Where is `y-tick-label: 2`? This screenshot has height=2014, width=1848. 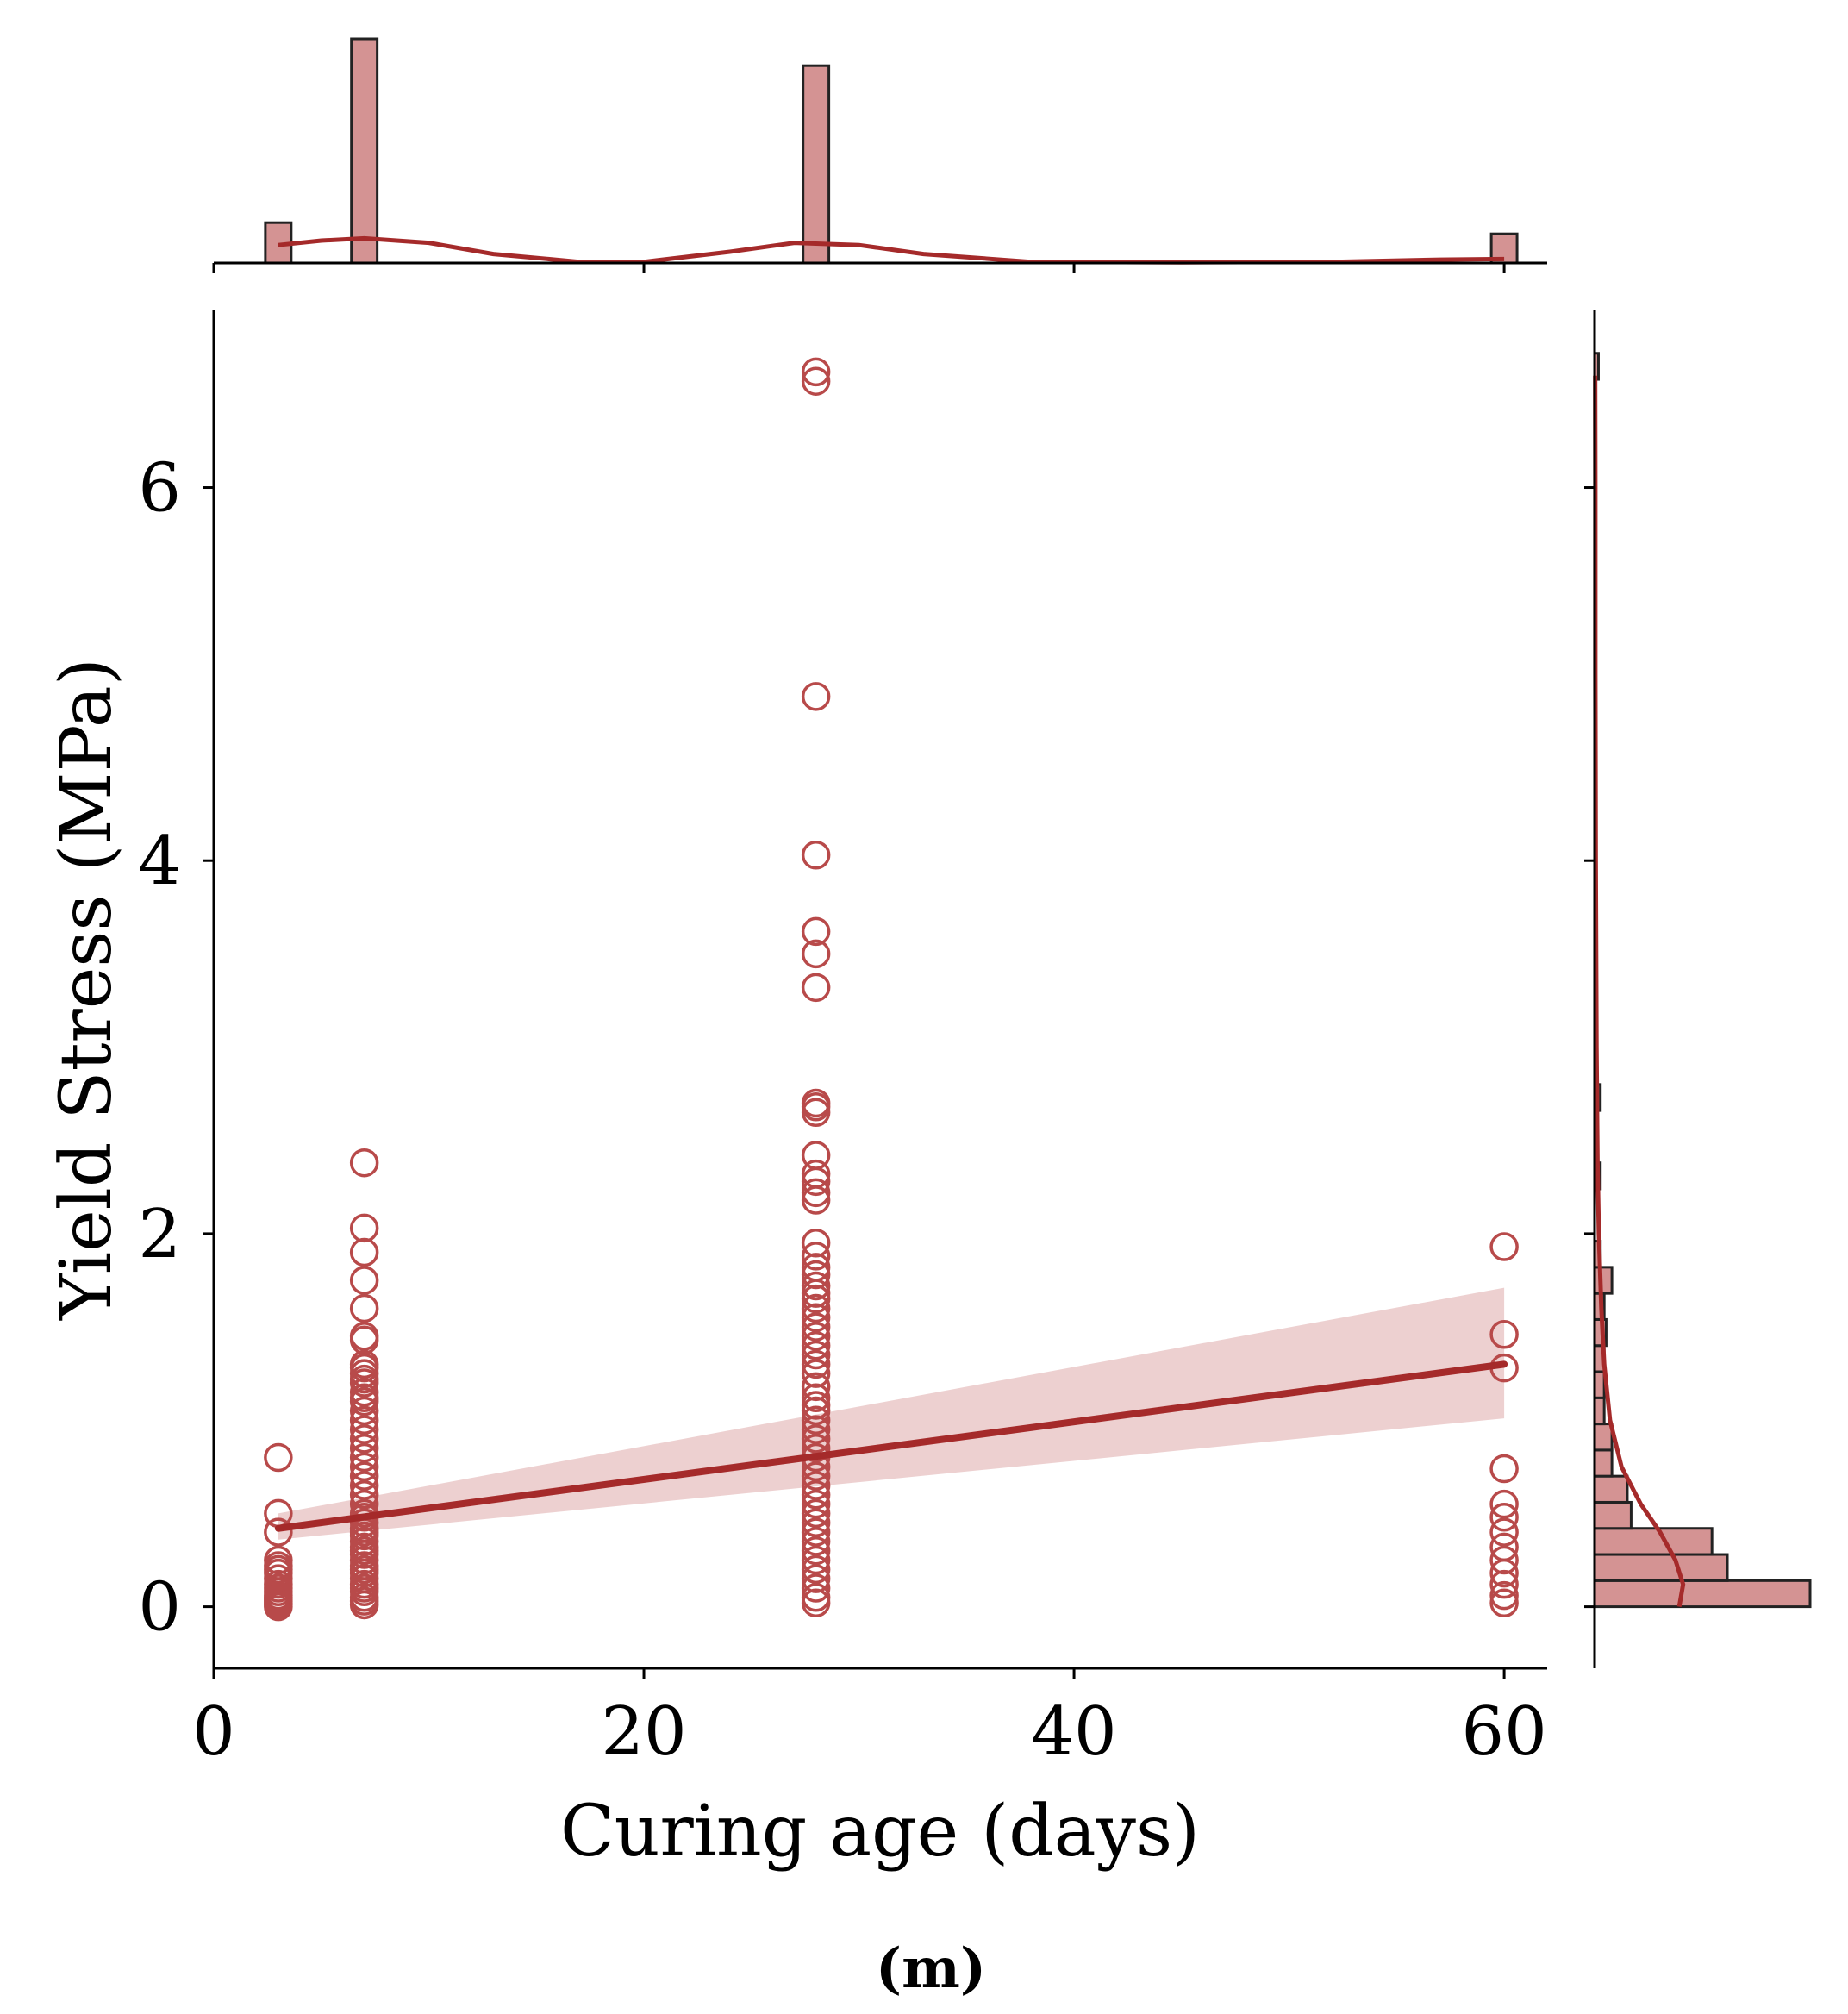 y-tick-label: 2 is located at coordinates (159, 1235).